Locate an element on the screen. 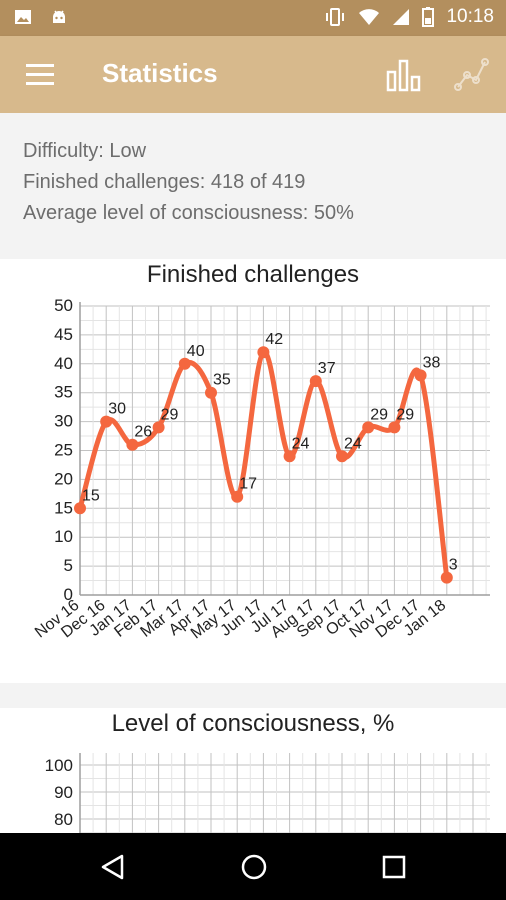  line-chart-icon is located at coordinates (472, 74).